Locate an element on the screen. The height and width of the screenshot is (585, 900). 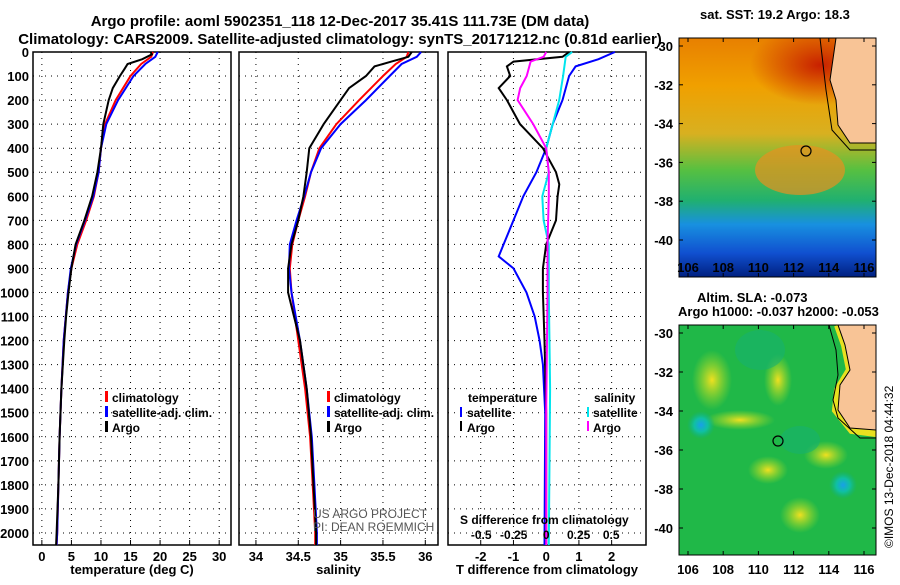
y-tick-label: 100 is located at coordinates (18, 76).